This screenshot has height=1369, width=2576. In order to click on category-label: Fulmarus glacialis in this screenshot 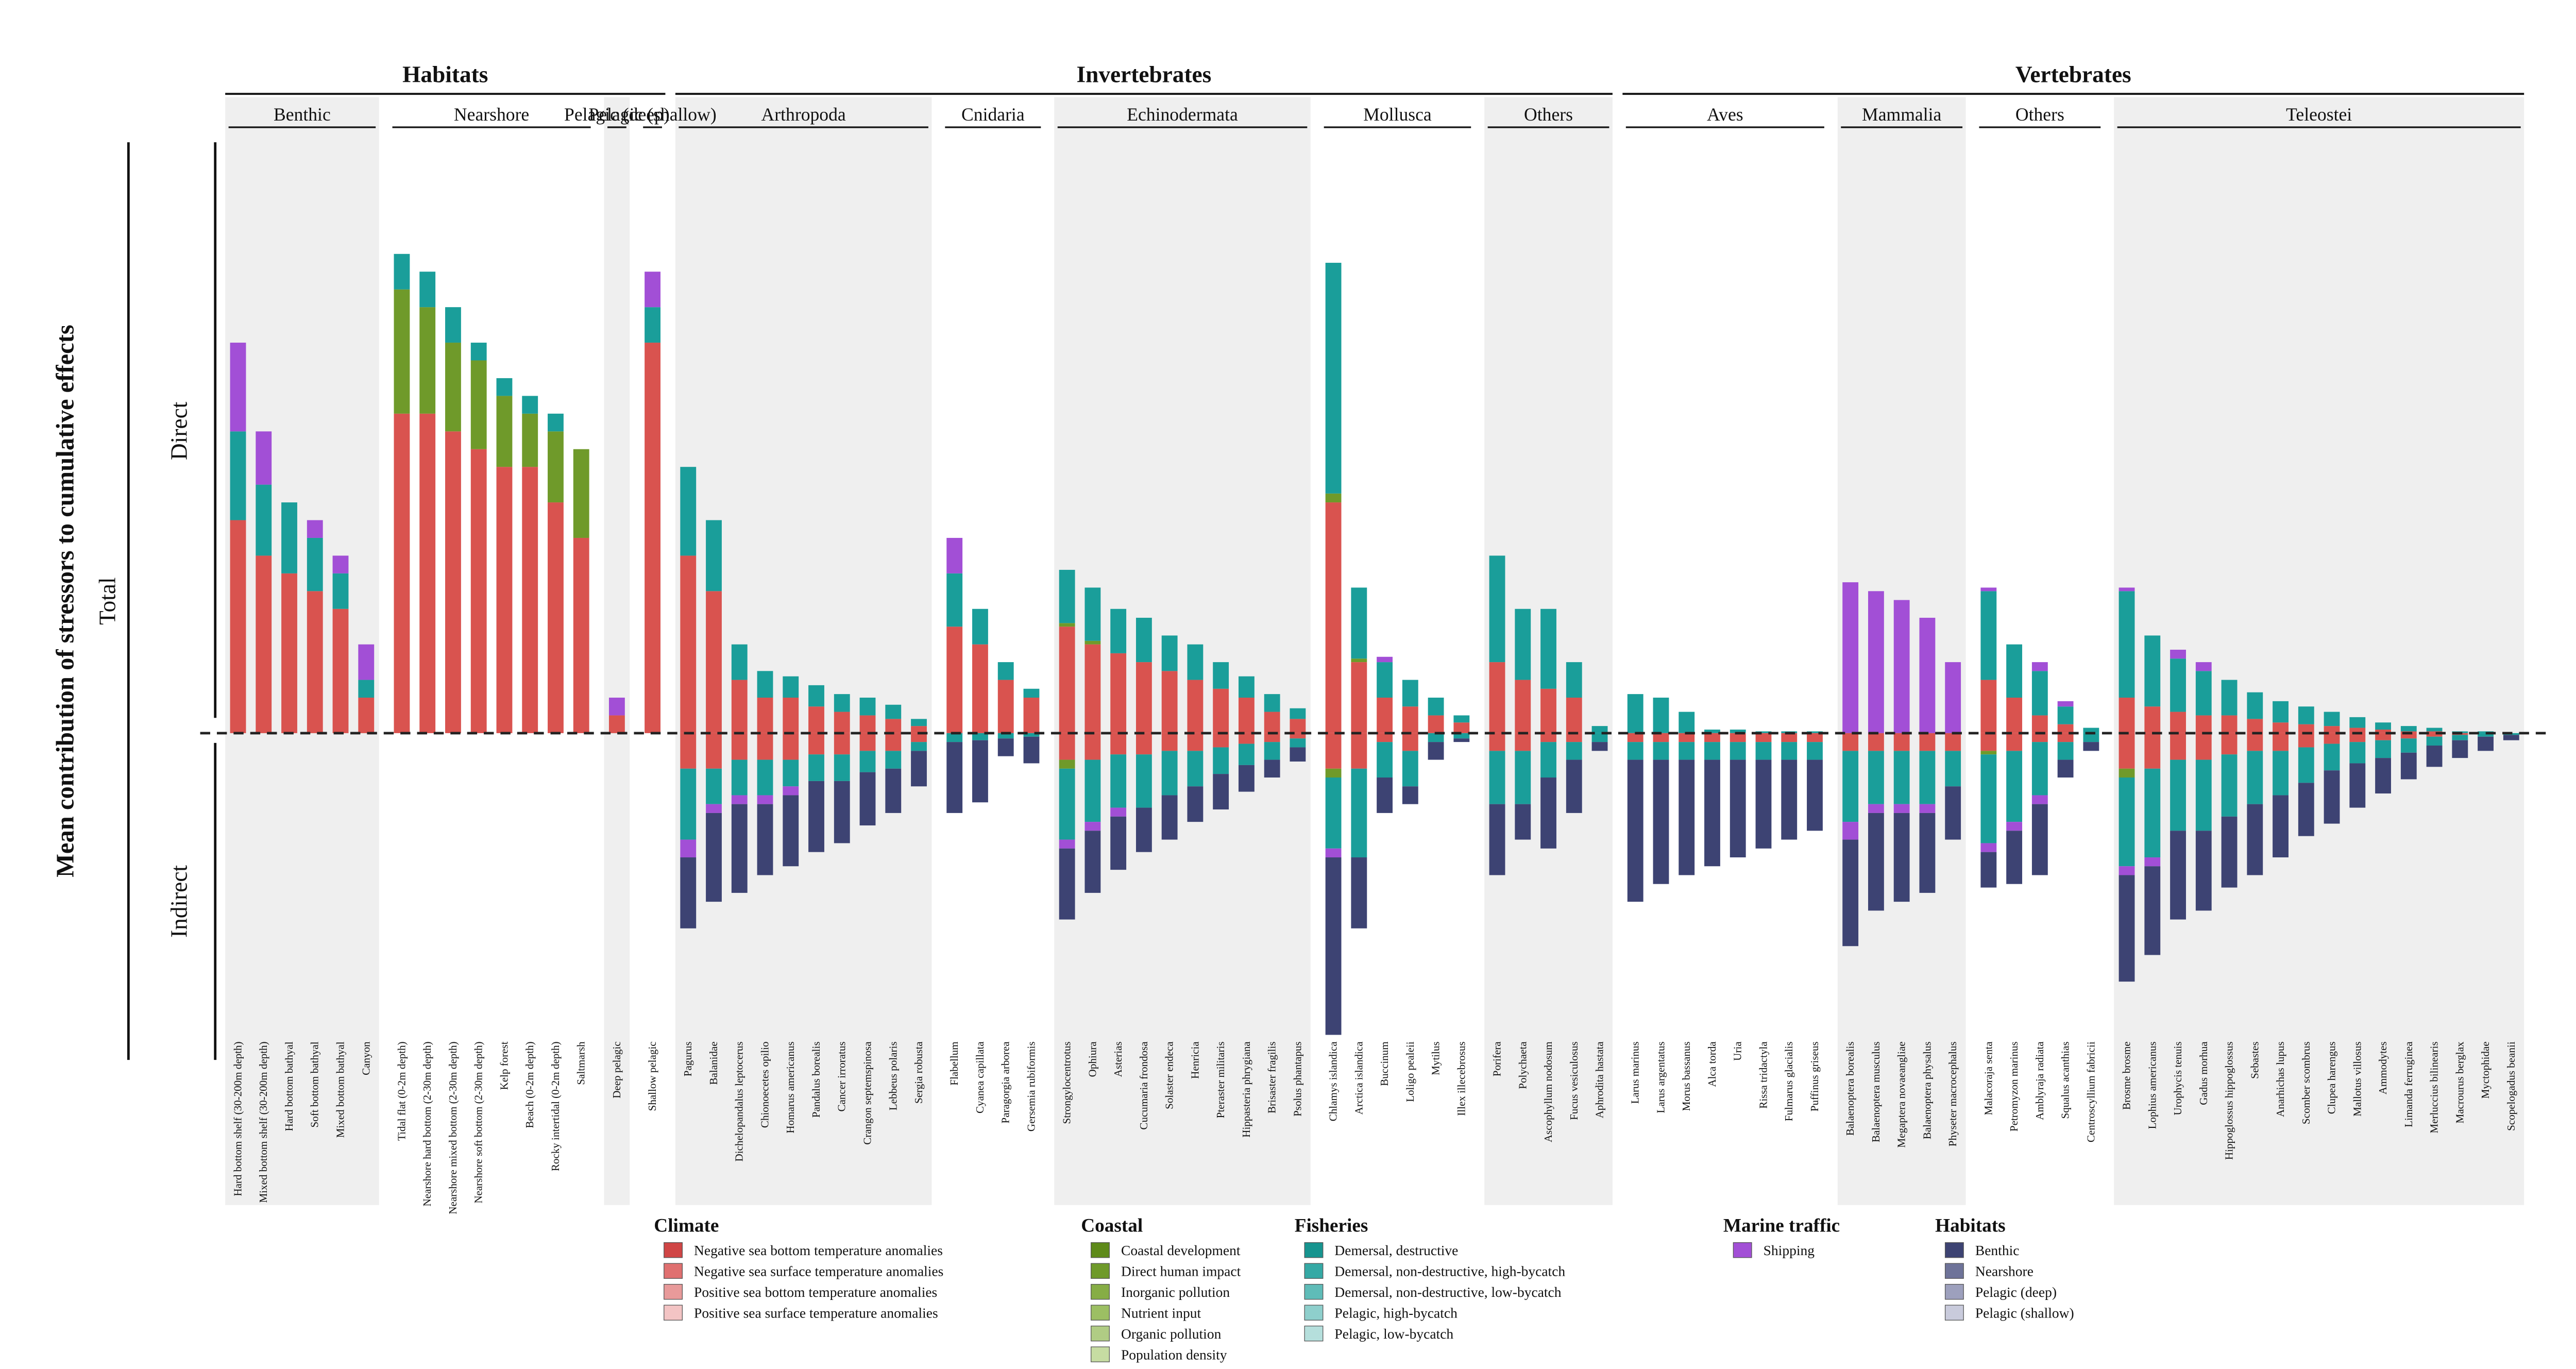, I will do `click(1789, 1081)`.